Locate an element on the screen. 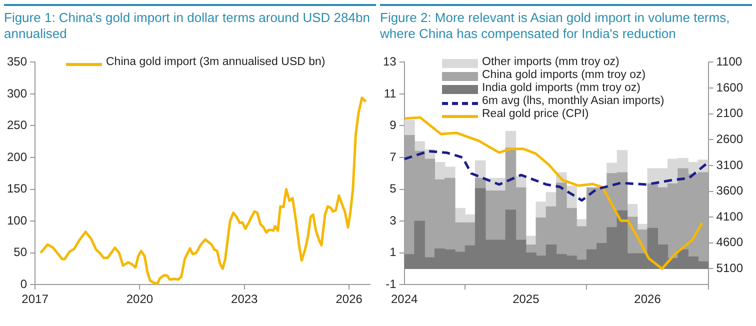 This screenshot has height=326, width=756. chart-title: Figure 2: More relevant is Asian gold import in volume terms, where China has compensated for India's reduction is located at coordinates (566, 28).